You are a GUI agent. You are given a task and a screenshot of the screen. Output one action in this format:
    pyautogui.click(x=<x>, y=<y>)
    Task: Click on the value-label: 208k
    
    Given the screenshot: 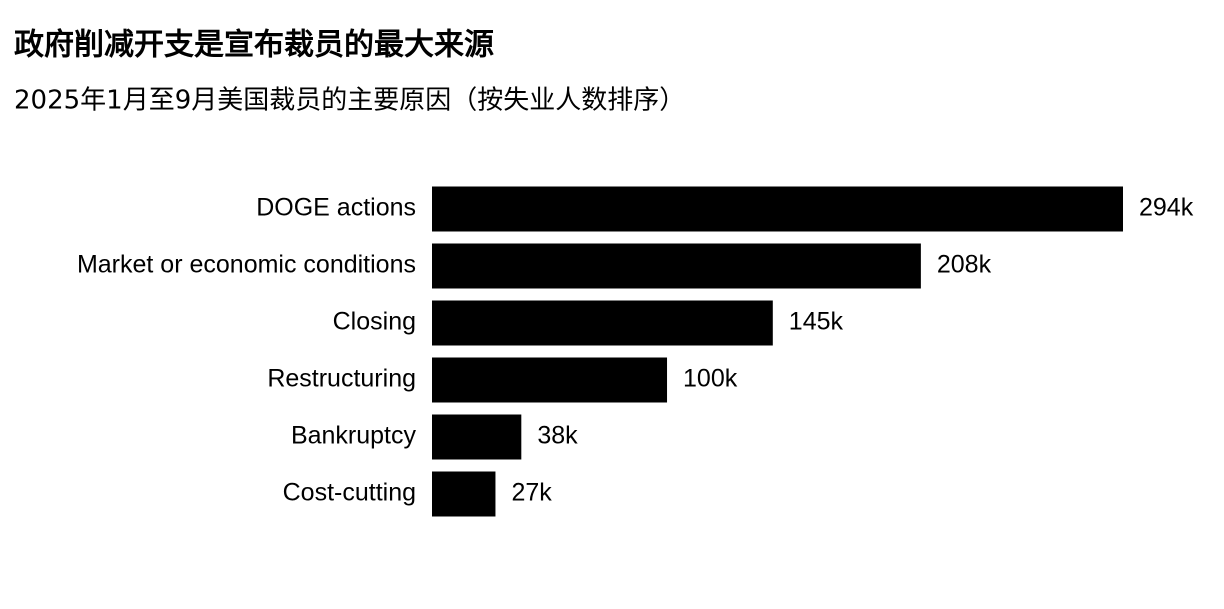 What is the action you would take?
    pyautogui.click(x=964, y=265)
    